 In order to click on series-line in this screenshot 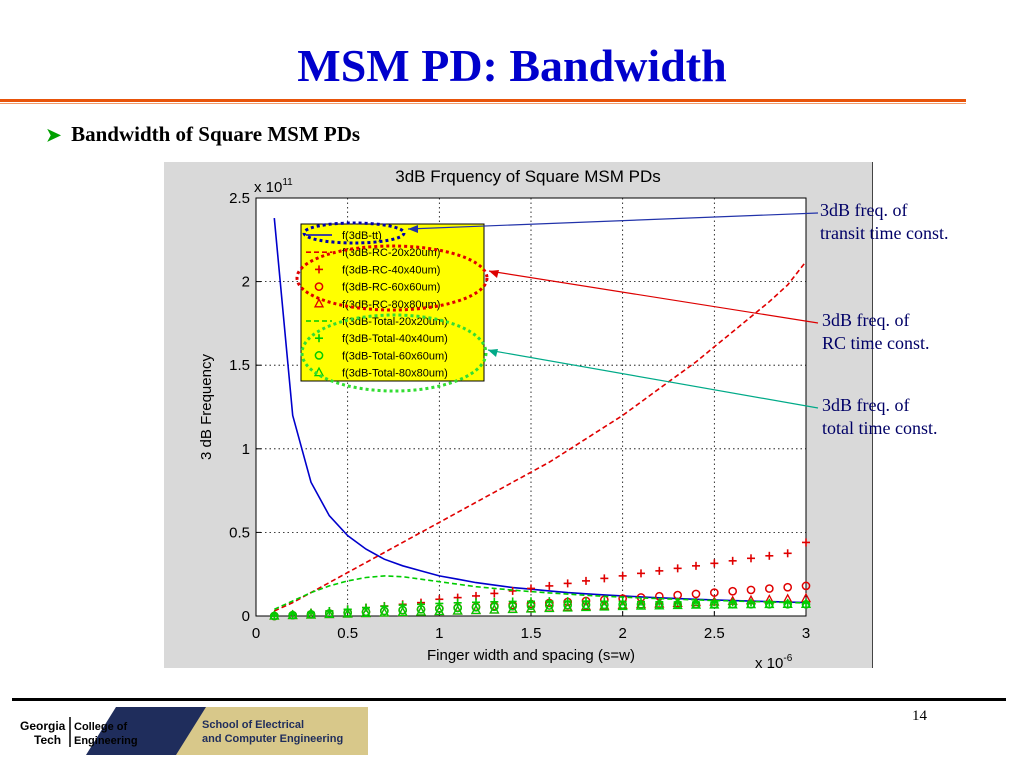, I will do `click(540, 593)`.